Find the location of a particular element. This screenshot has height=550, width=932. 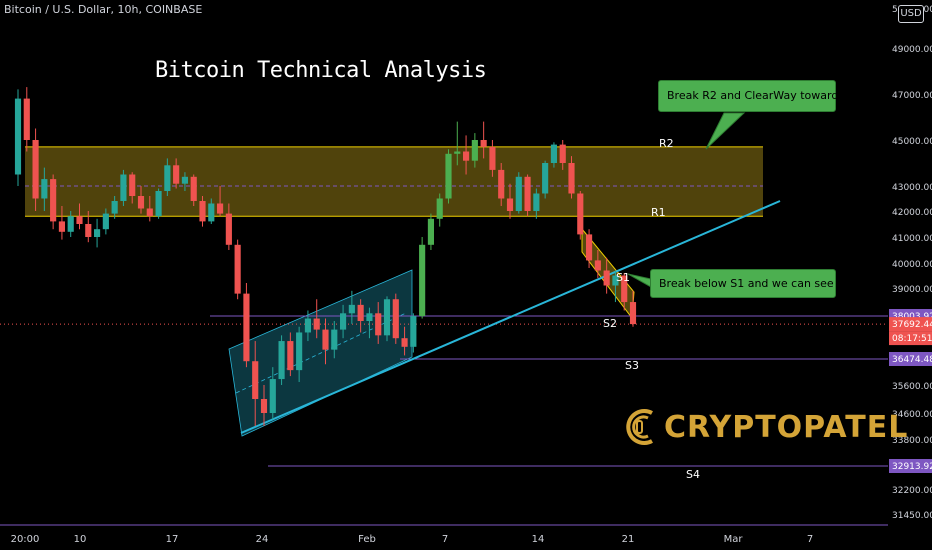

x-tick-label: 10 is located at coordinates (80, 539).